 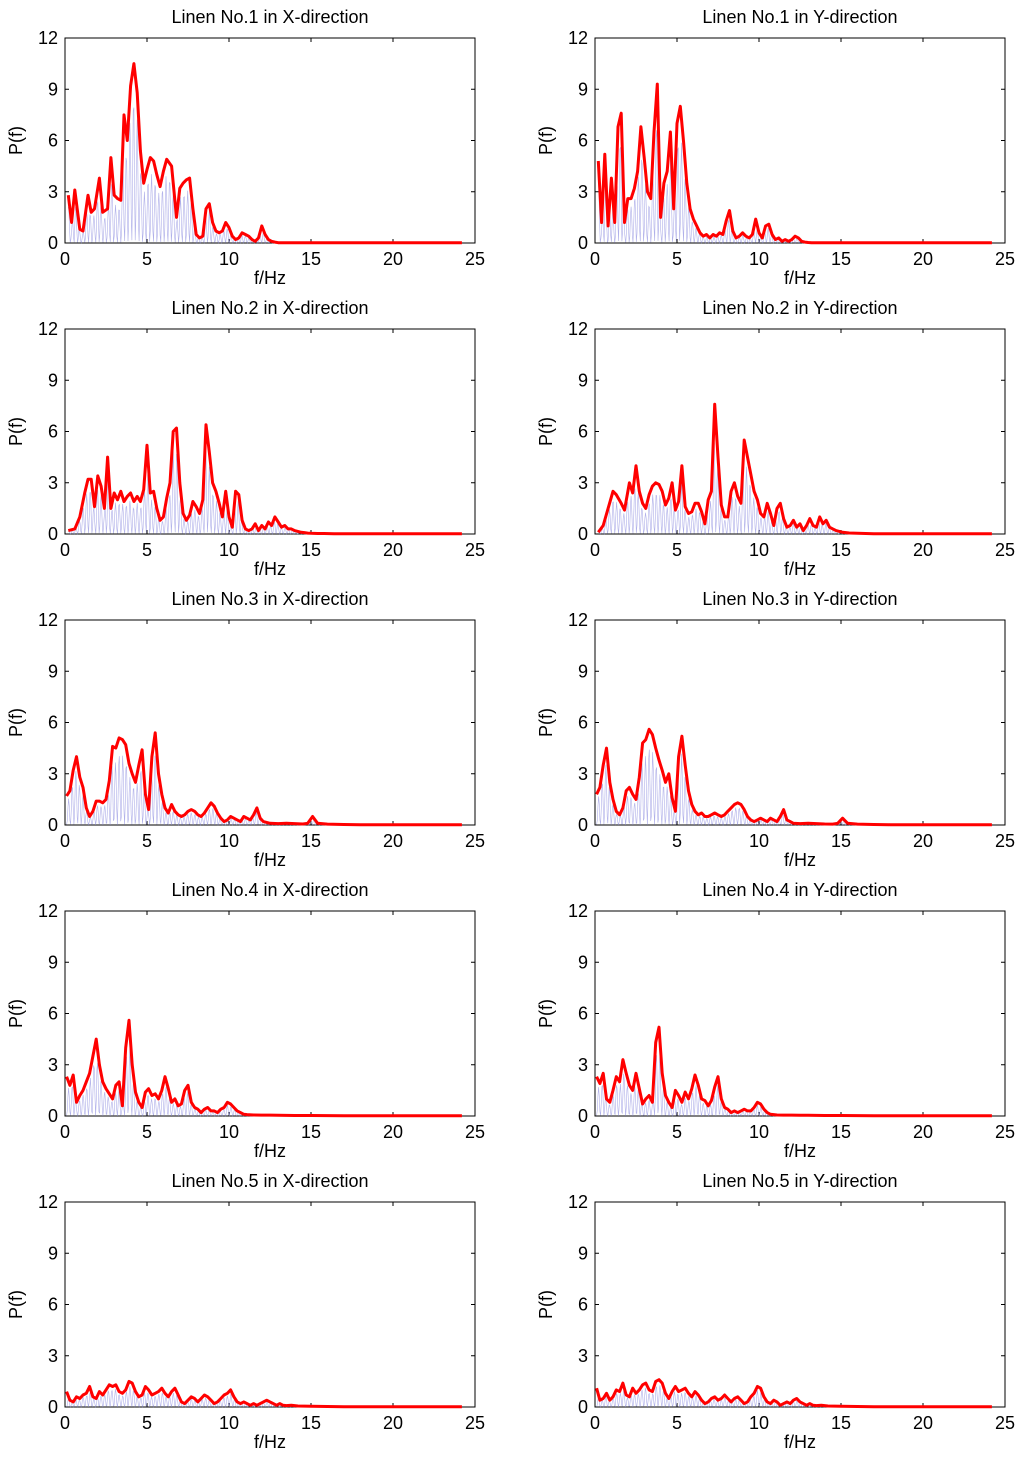 I want to click on chart-title: Linen No.2 in Y-direction, so click(x=799, y=308).